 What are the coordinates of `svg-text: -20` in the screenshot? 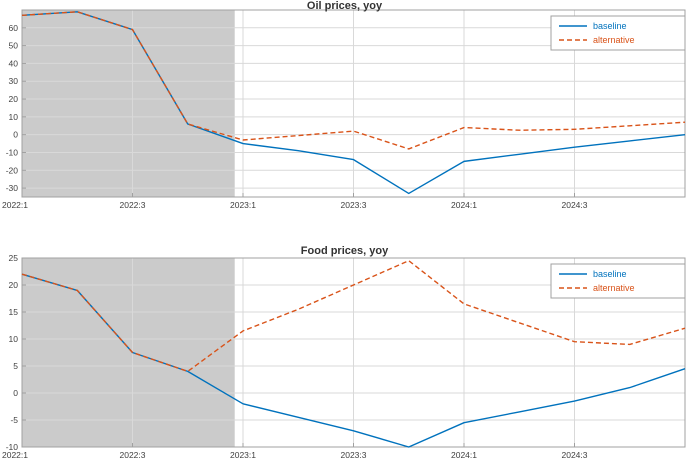 It's located at (12, 170).